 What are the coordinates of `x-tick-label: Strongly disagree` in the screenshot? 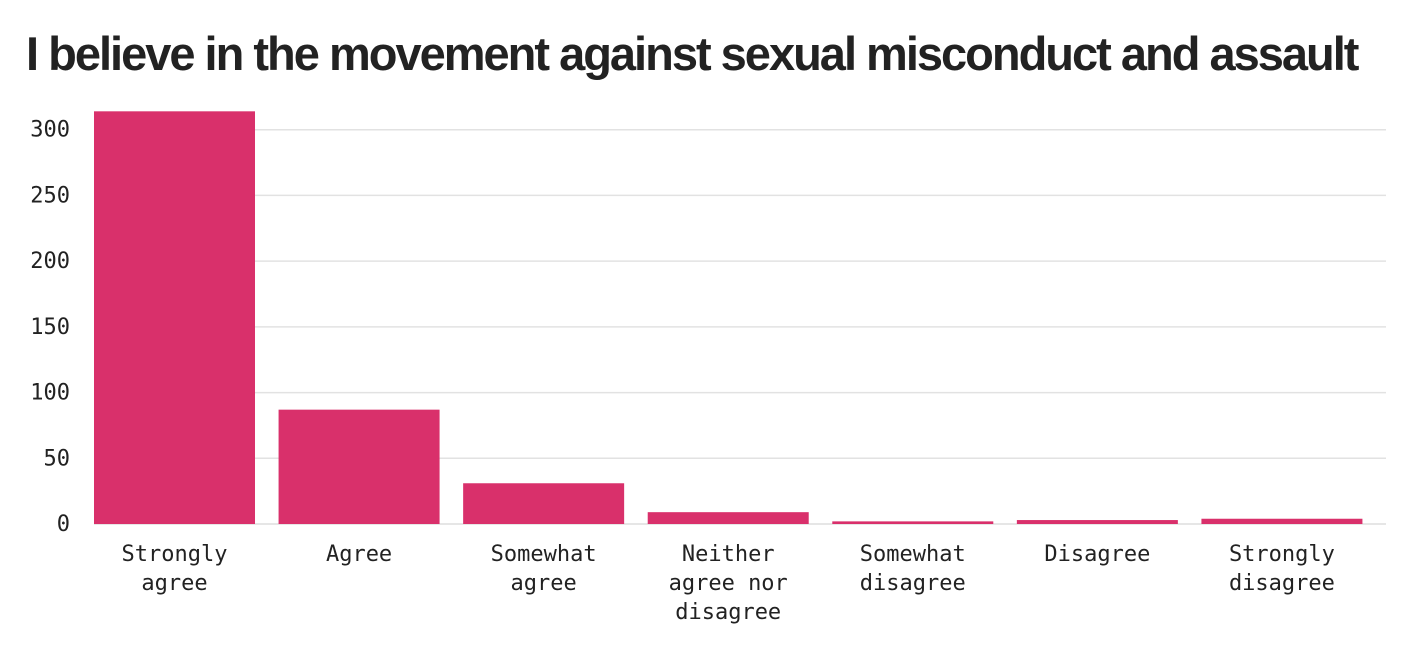 It's located at (1282, 569).